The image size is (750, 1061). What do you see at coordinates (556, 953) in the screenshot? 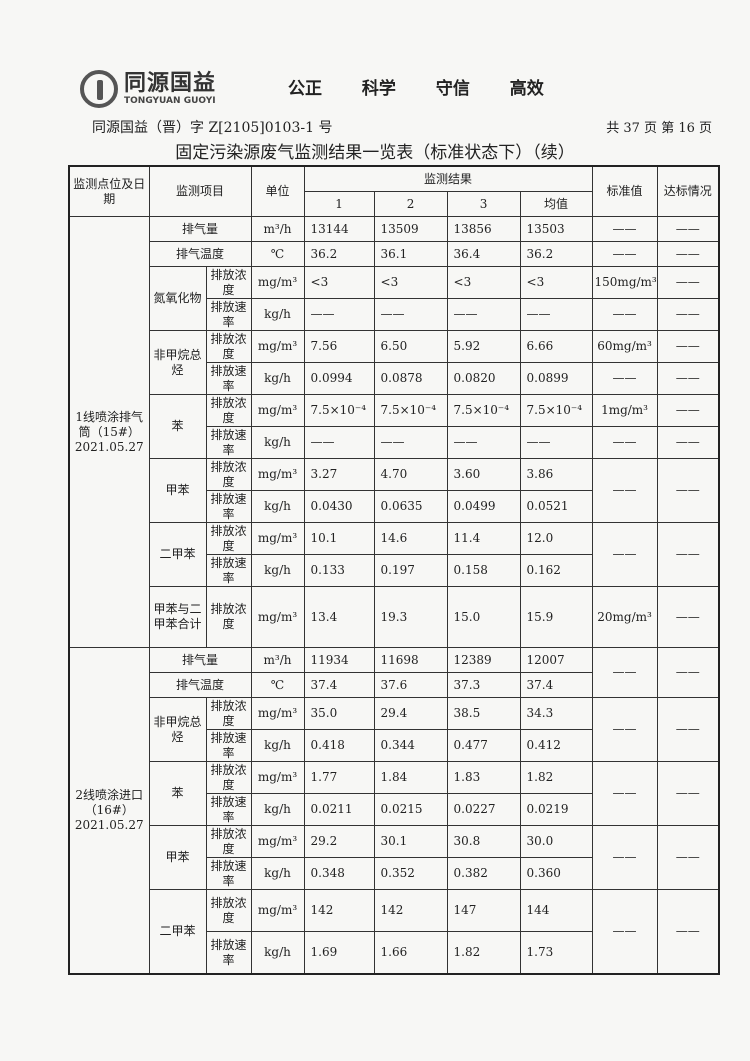
I see `value-cell: 1.73` at bounding box center [556, 953].